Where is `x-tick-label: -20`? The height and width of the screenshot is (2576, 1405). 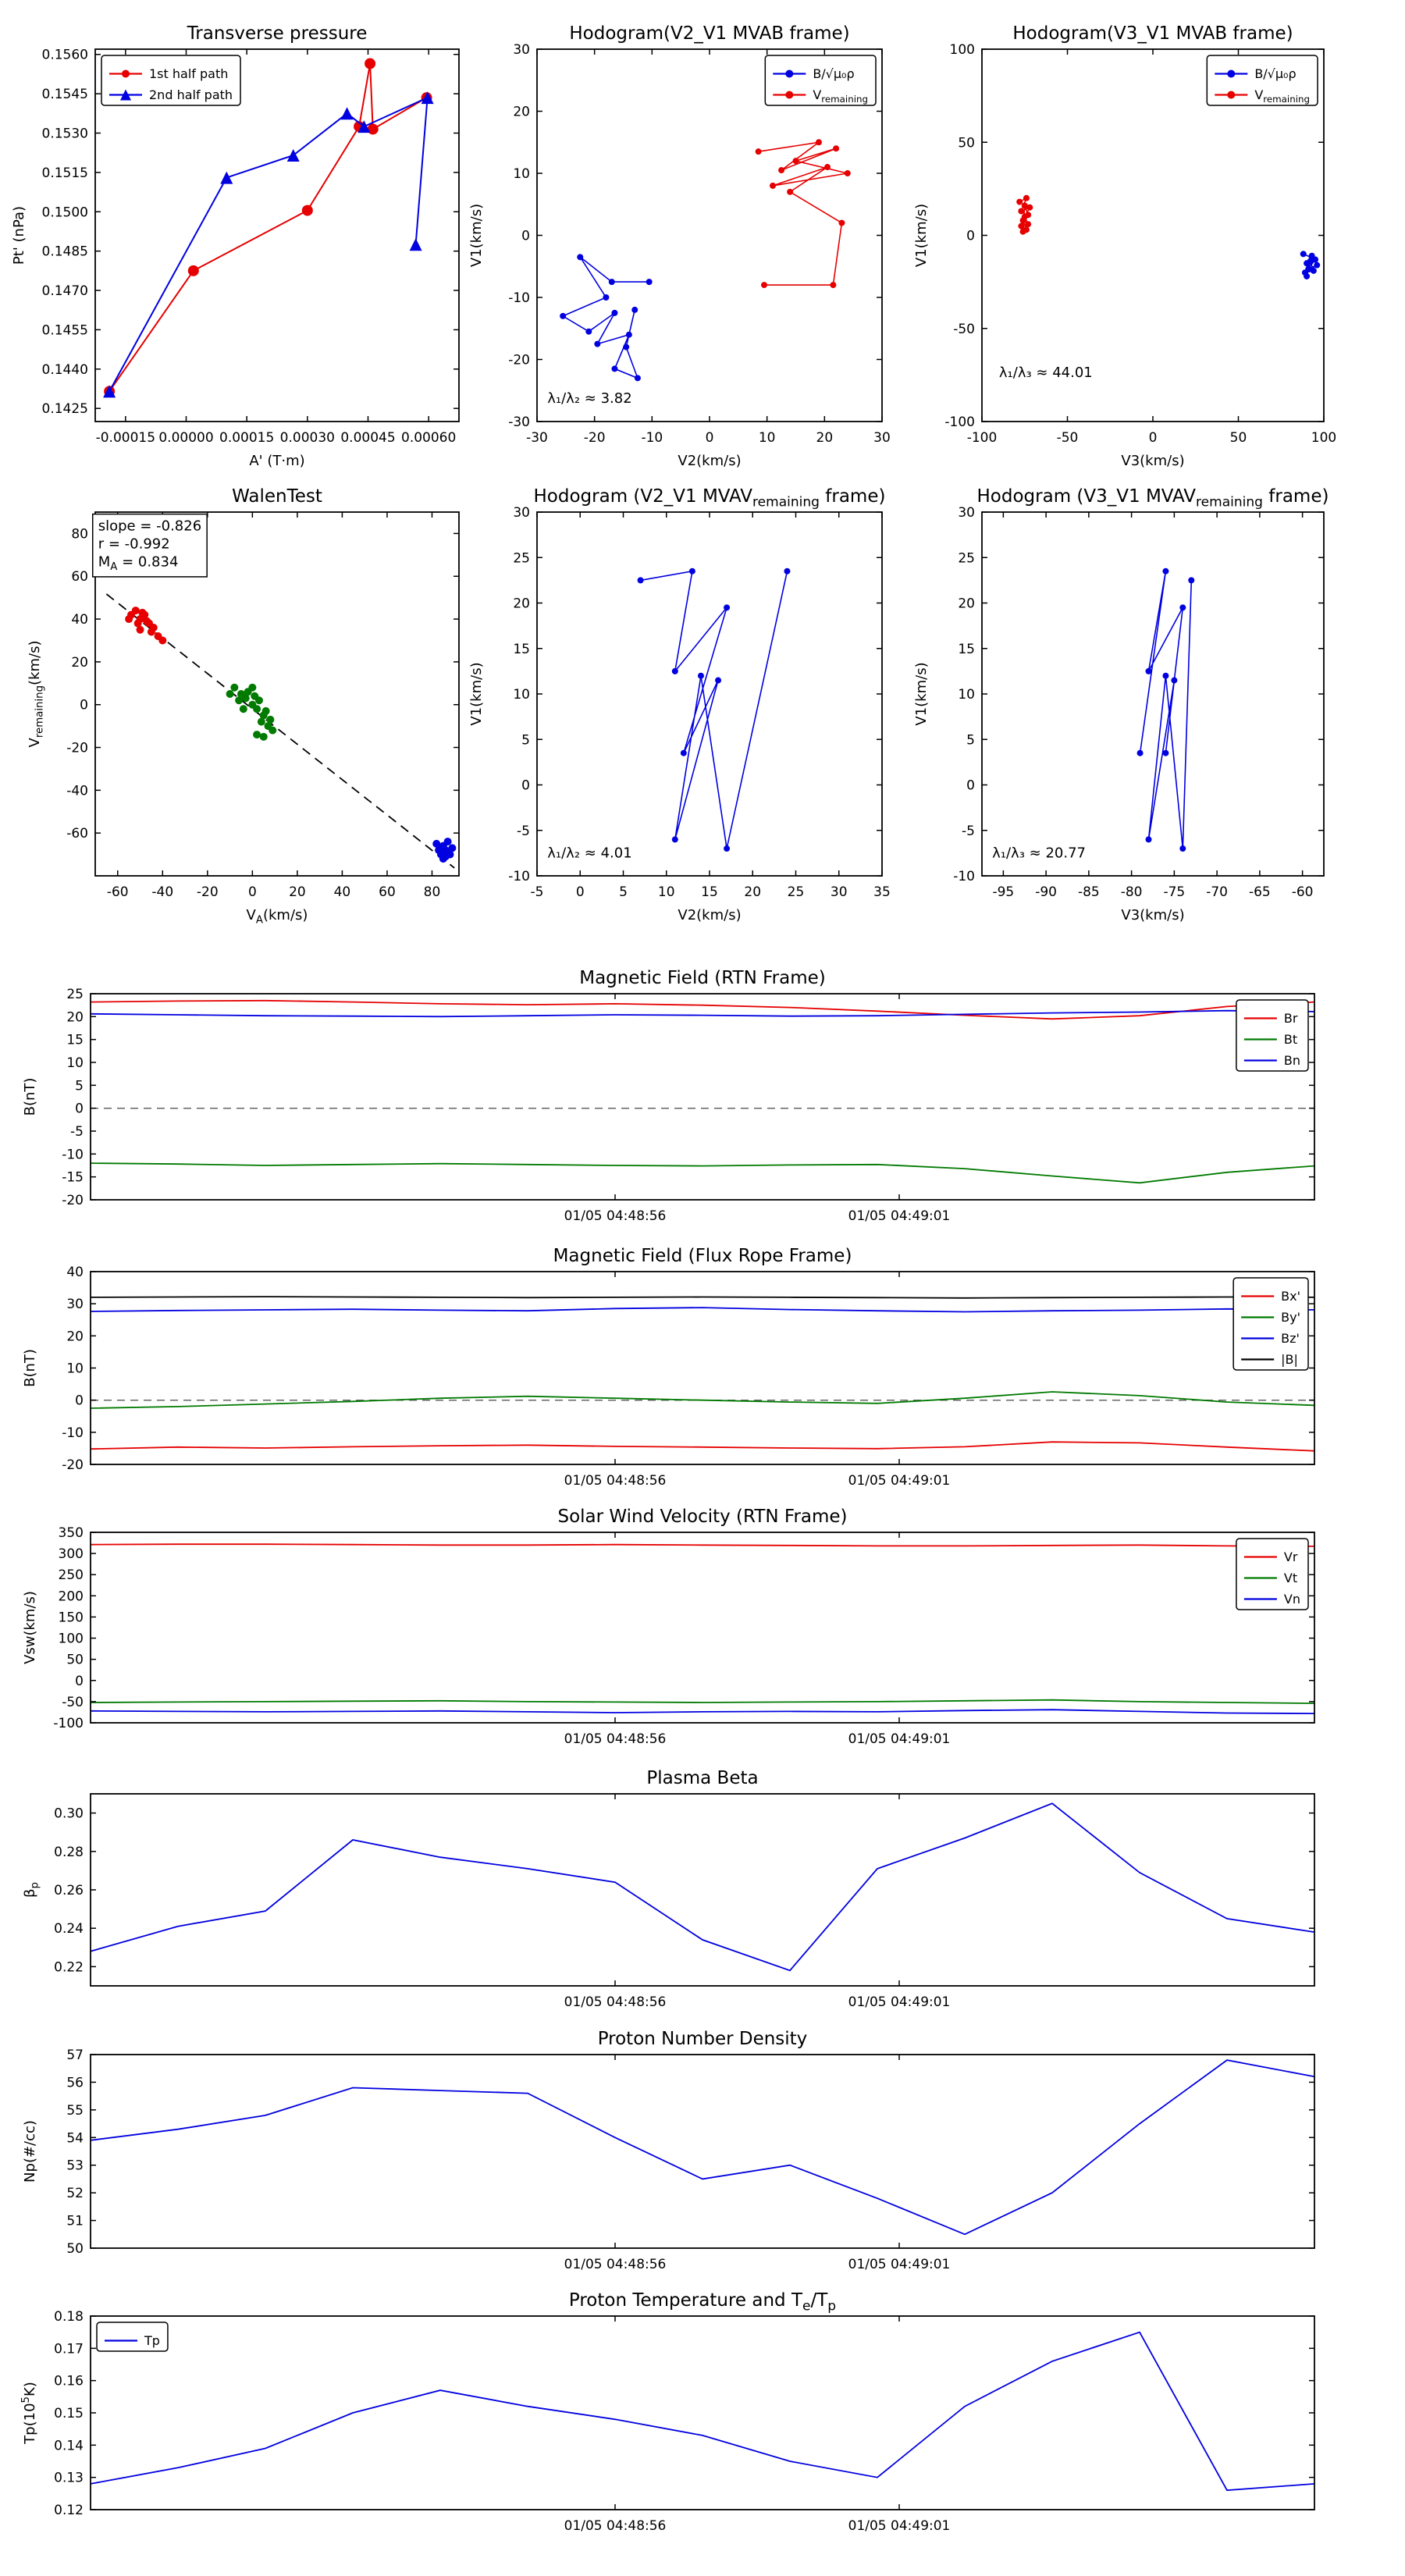
x-tick-label: -20 is located at coordinates (208, 892).